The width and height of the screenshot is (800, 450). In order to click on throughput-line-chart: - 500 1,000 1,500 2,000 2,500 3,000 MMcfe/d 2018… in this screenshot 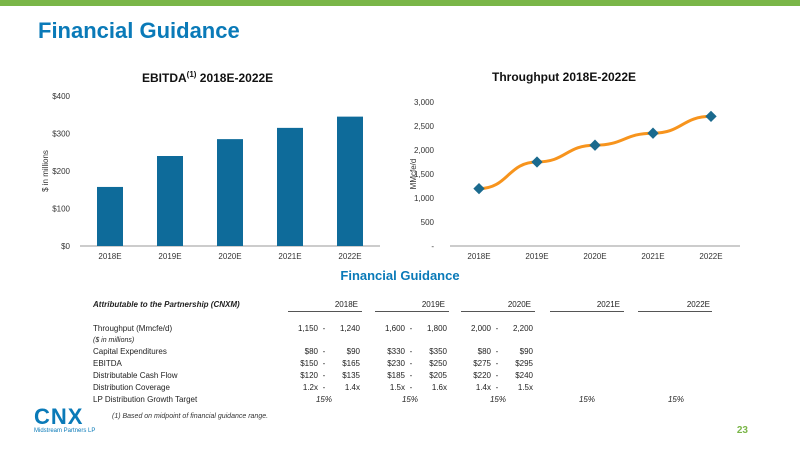, I will do `click(574, 179)`.